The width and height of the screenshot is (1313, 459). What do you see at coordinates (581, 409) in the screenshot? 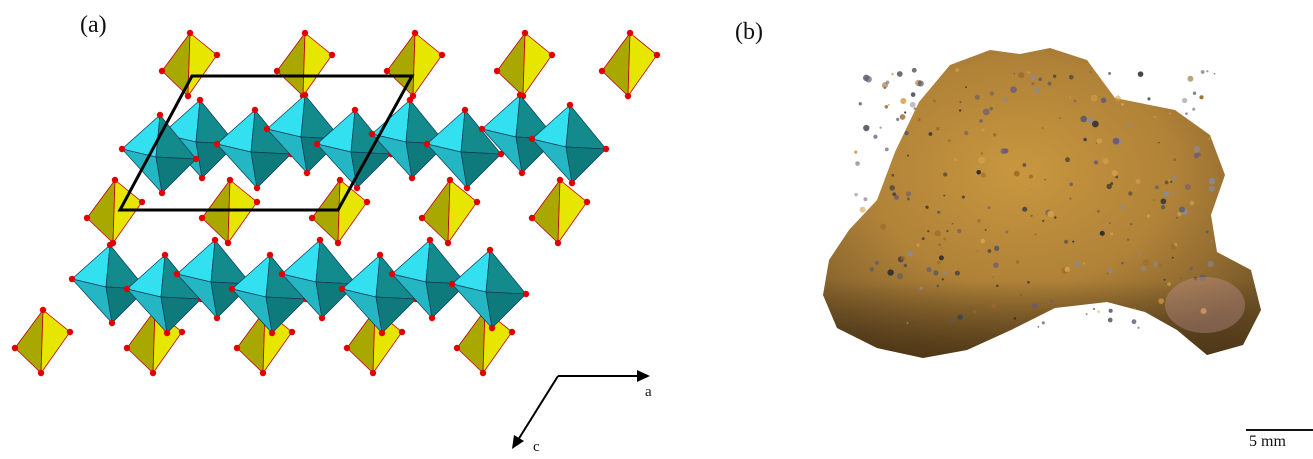
I see `axis-arrows` at bounding box center [581, 409].